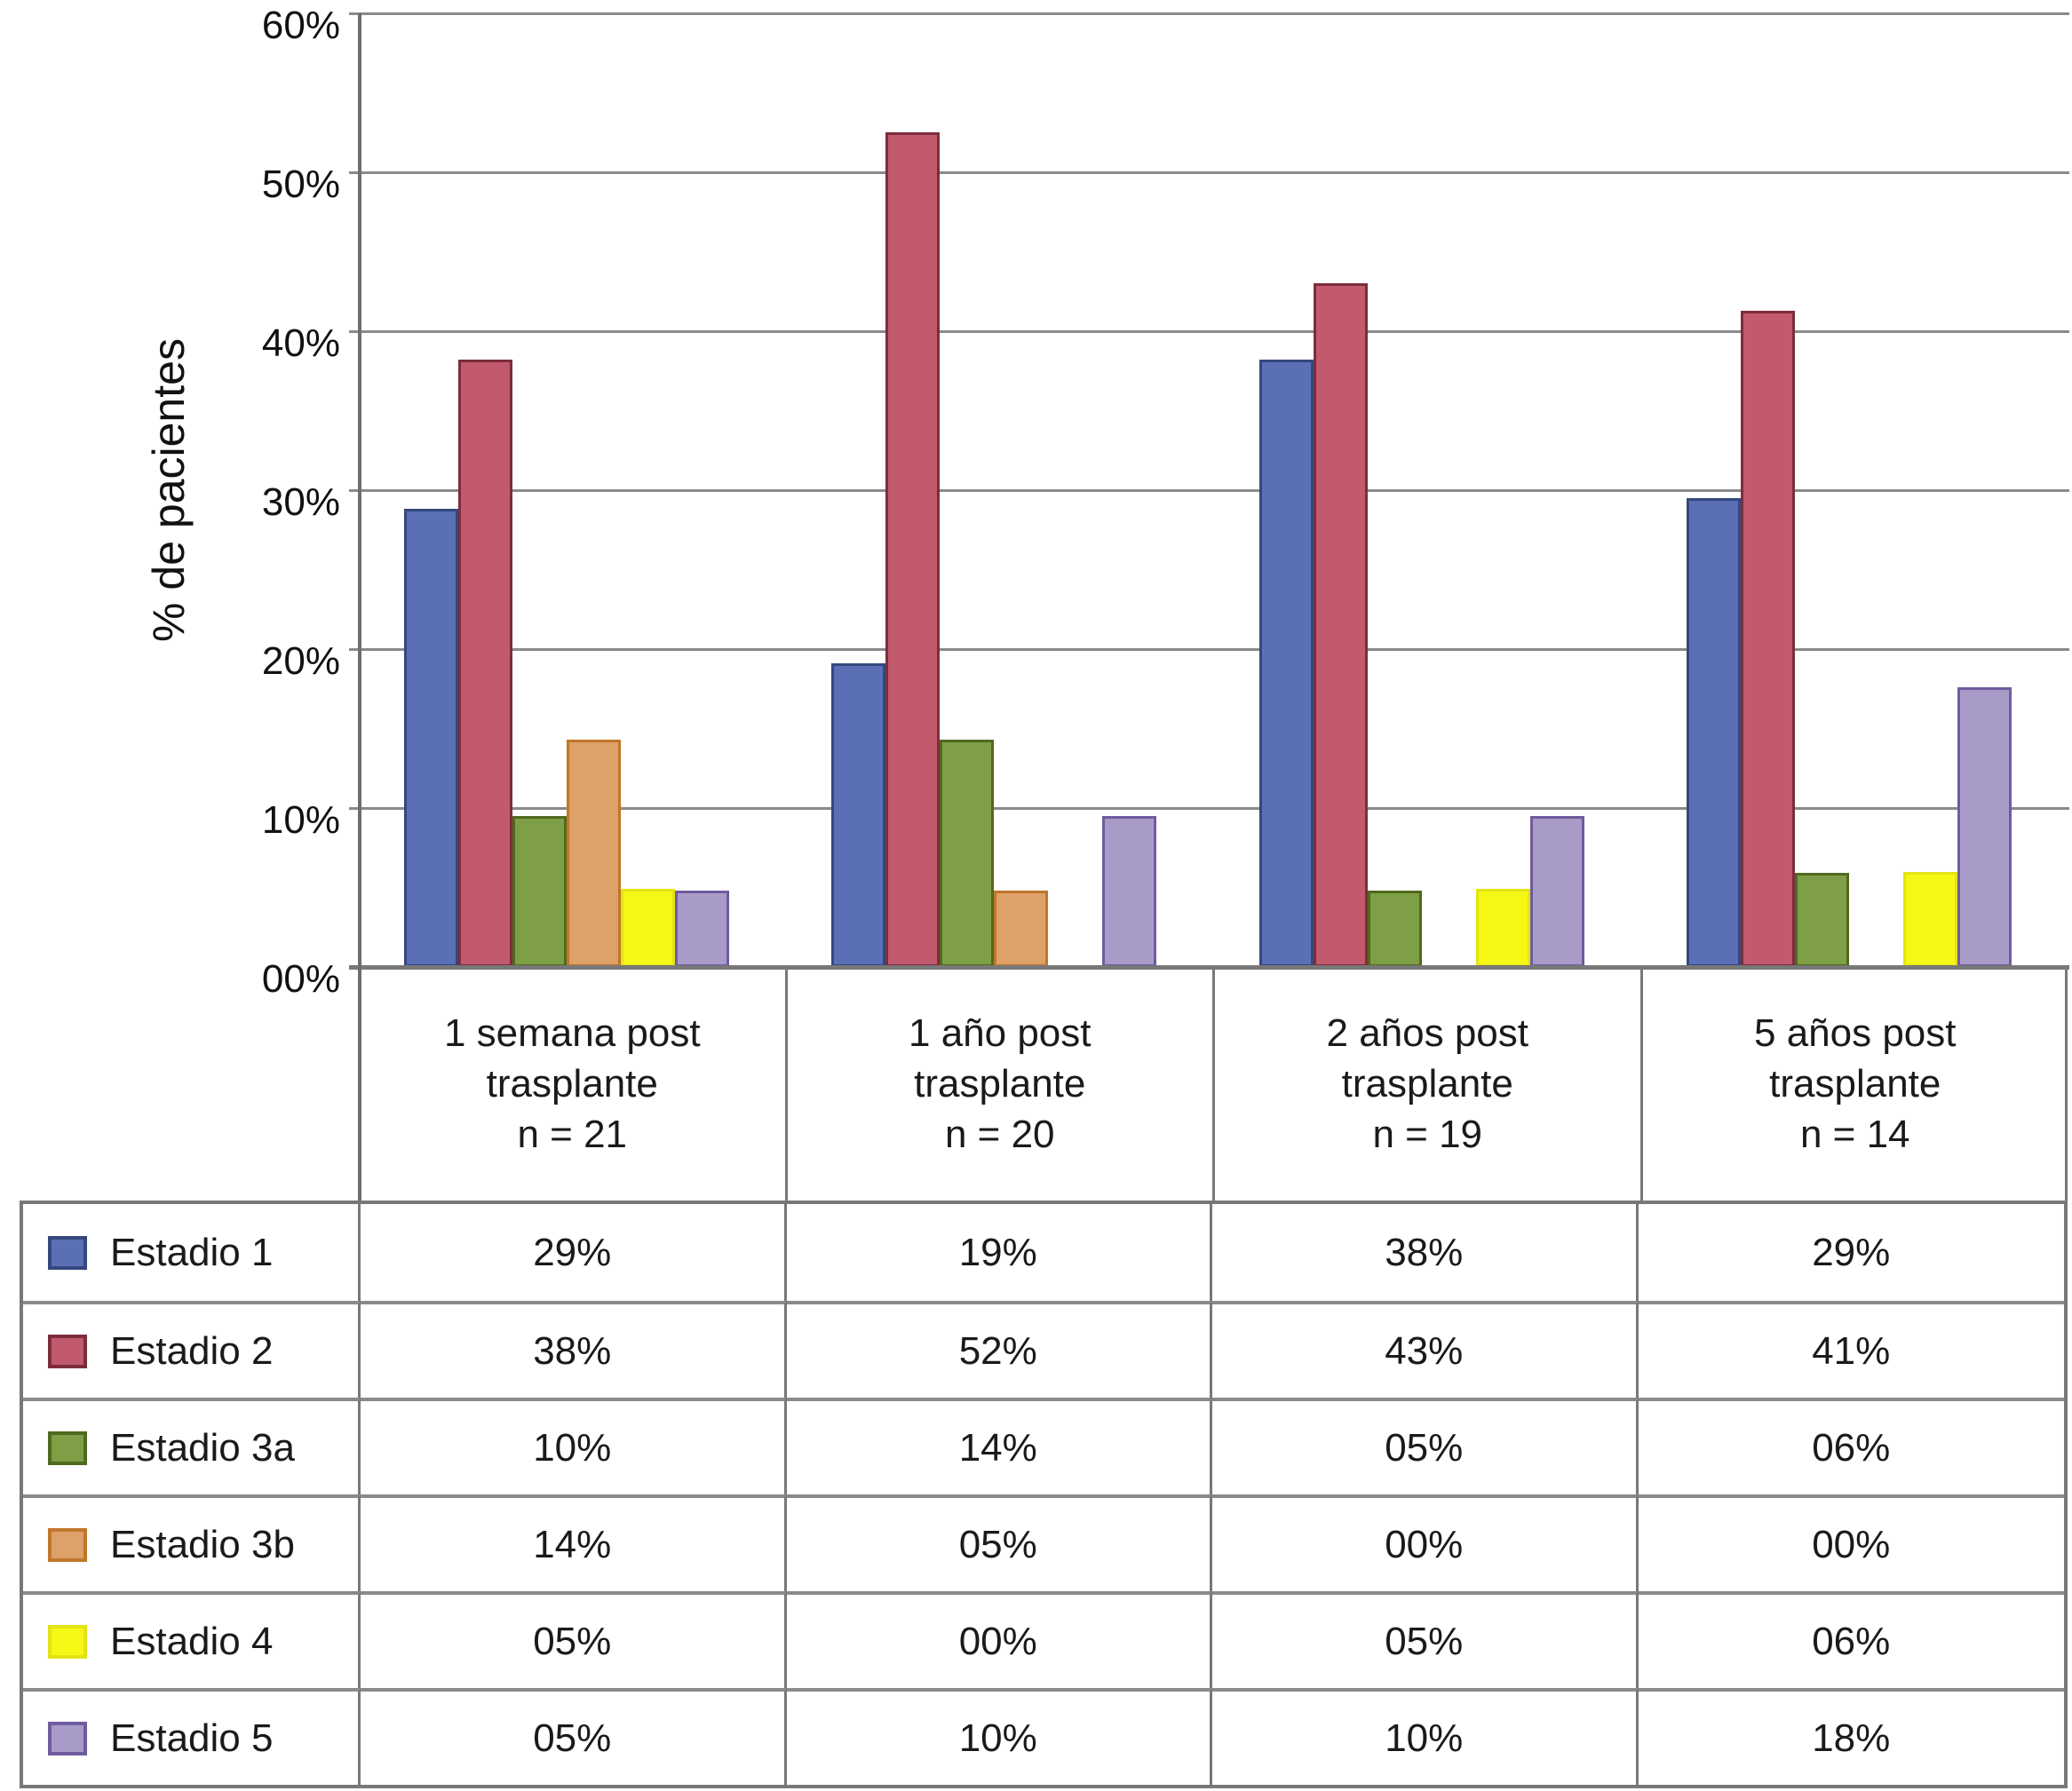 The width and height of the screenshot is (2072, 1791). I want to click on category-header-line: n = 14, so click(1854, 1134).